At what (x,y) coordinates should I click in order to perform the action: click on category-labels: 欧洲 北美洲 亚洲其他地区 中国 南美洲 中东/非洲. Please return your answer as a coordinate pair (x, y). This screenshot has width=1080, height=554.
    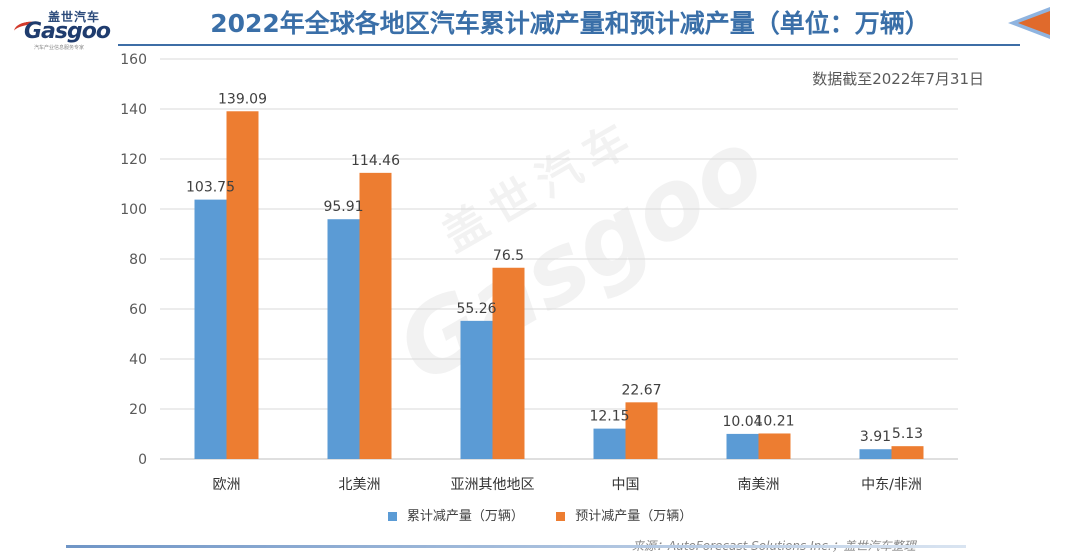
    Looking at the image, I should click on (567, 485).